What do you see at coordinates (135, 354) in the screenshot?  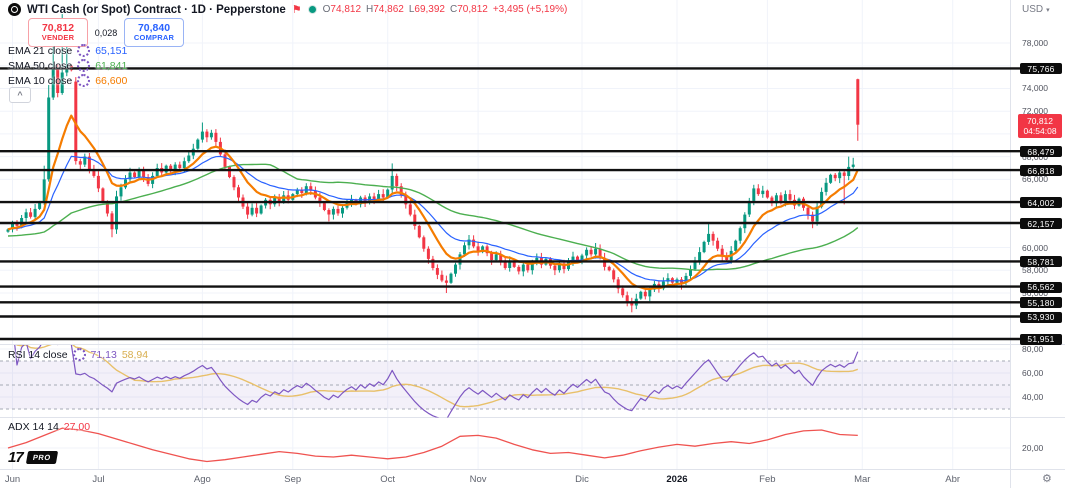 I see `rsi-ma-value: 58,94` at bounding box center [135, 354].